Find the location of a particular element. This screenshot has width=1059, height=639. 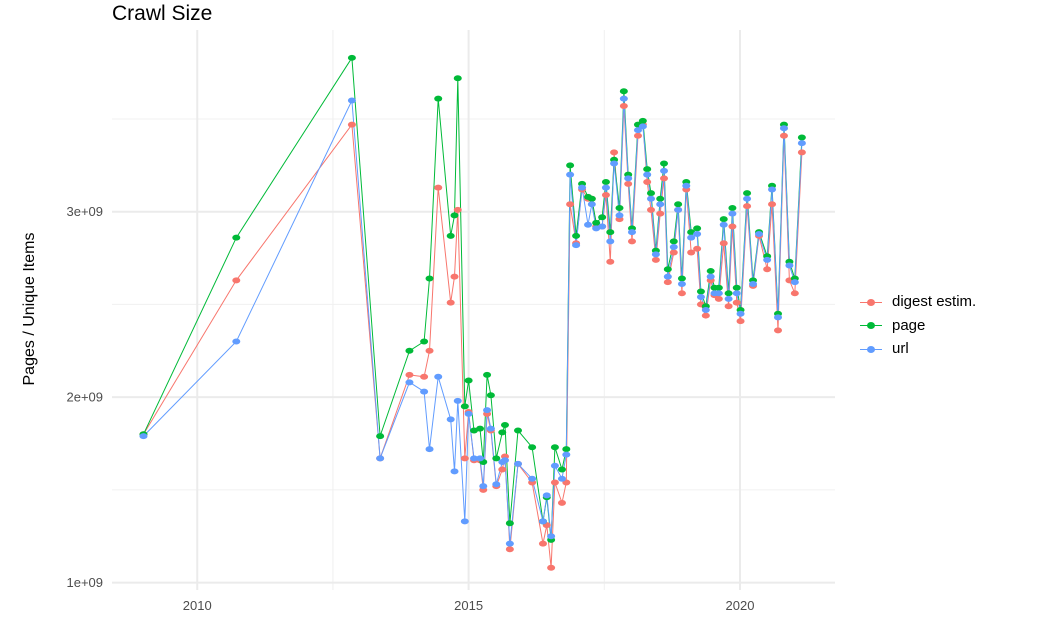

legend-label: digest estim. is located at coordinates (934, 302).